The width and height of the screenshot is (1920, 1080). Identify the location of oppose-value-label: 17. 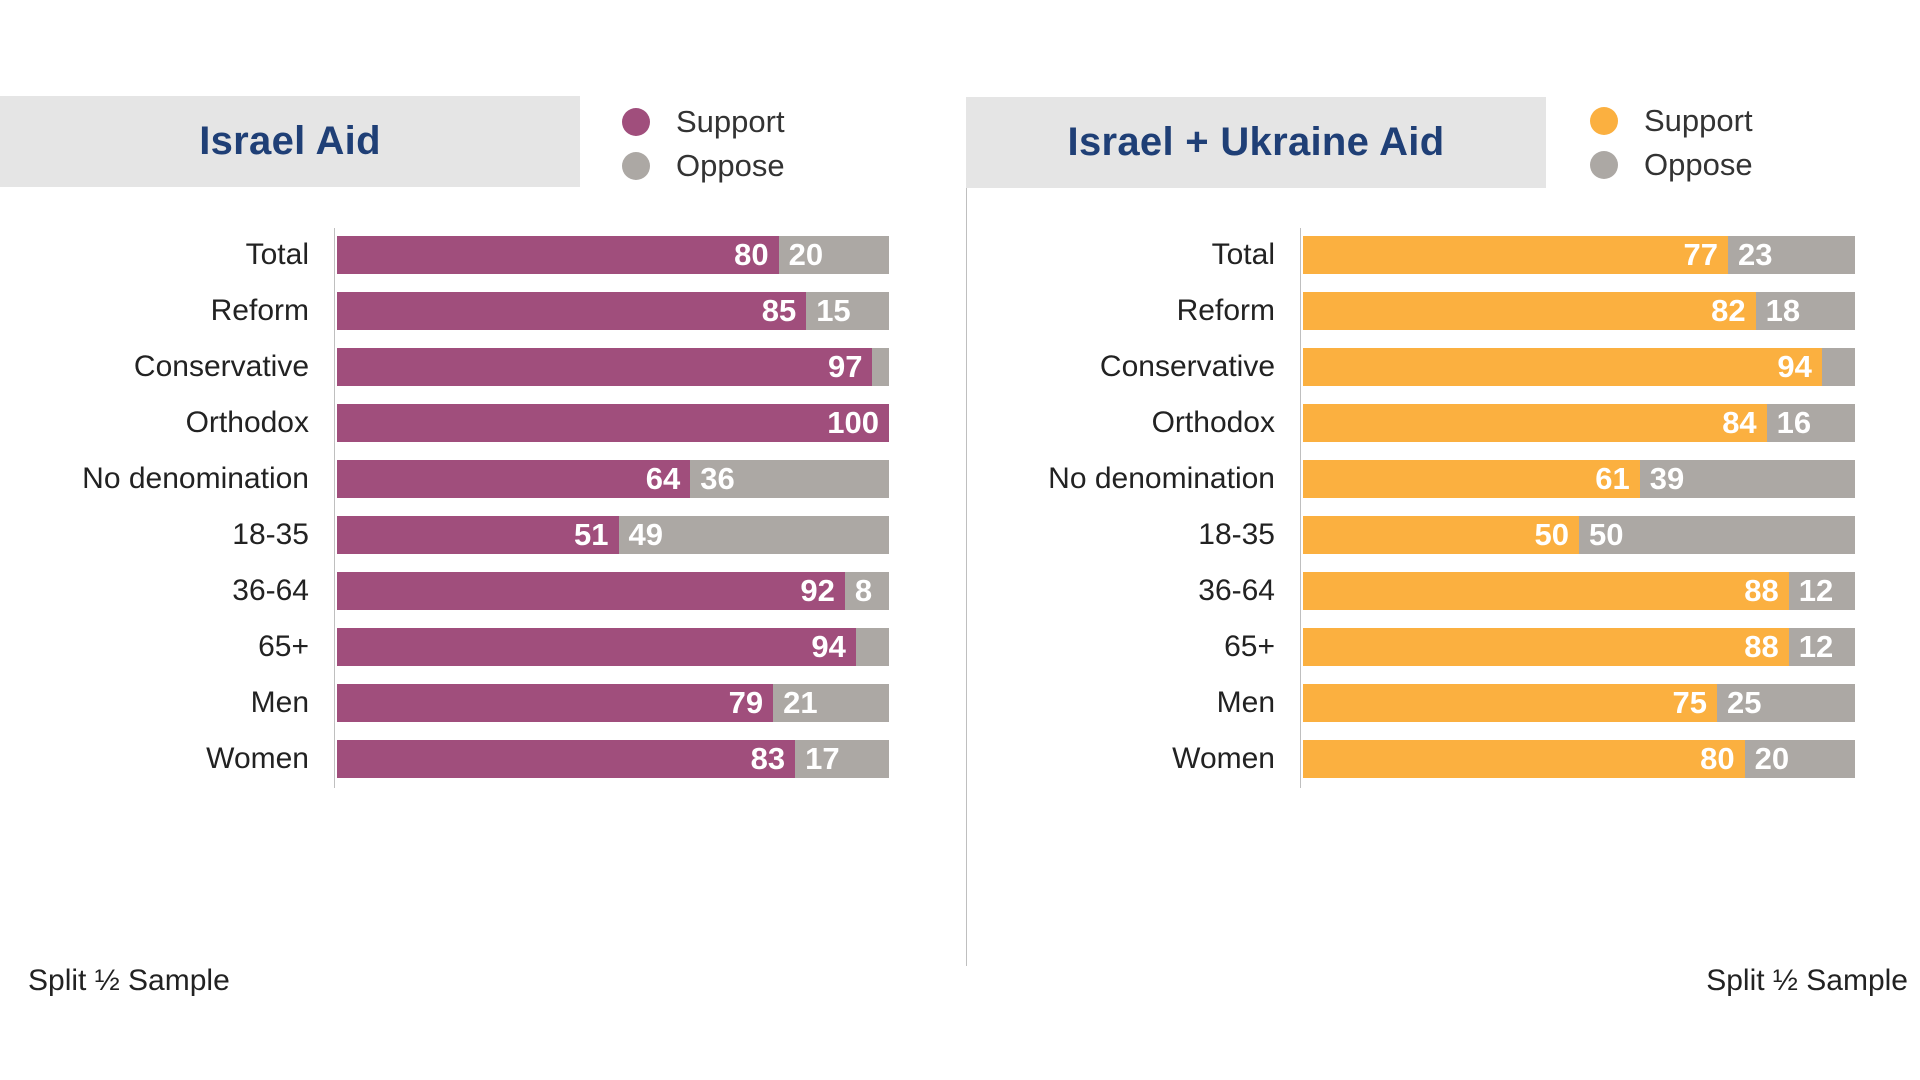
(822, 758).